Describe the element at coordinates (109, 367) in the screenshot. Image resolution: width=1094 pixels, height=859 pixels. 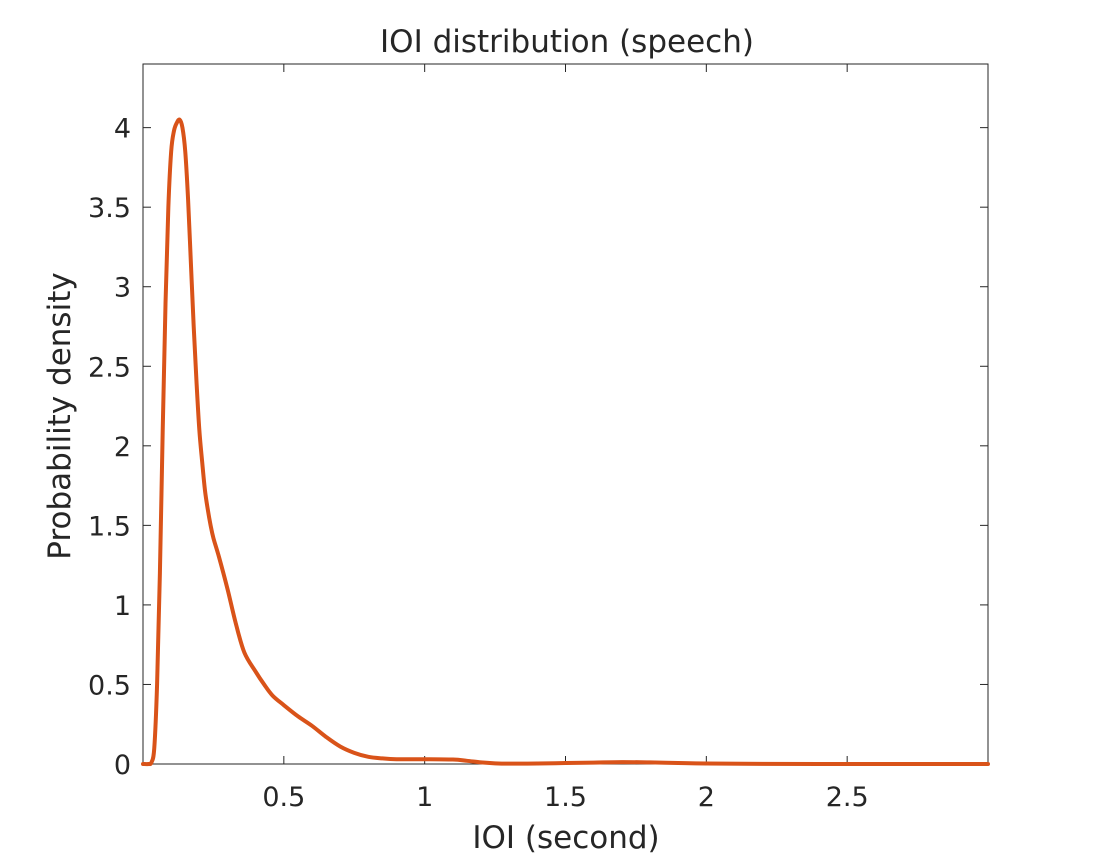
I see `y-tick-label: 2.5` at that location.